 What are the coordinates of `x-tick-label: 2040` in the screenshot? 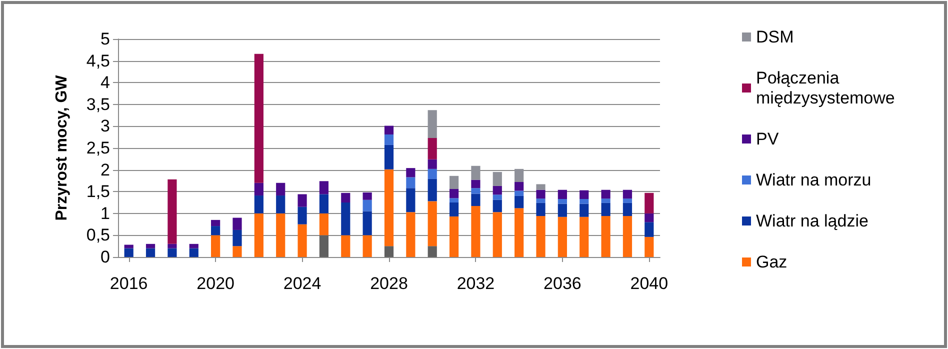 It's located at (649, 283).